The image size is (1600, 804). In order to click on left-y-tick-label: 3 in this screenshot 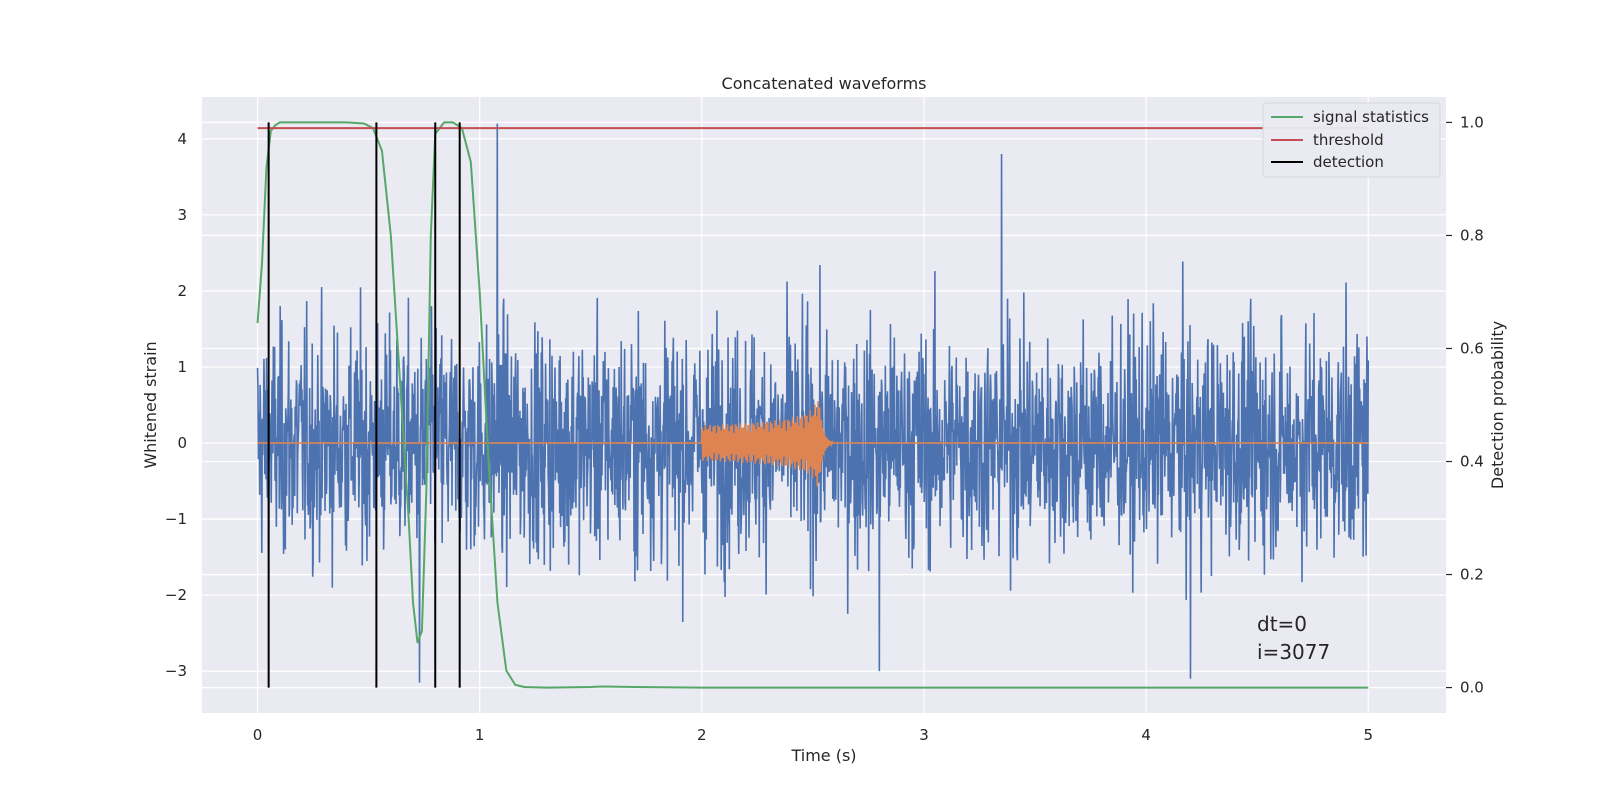, I will do `click(182, 215)`.